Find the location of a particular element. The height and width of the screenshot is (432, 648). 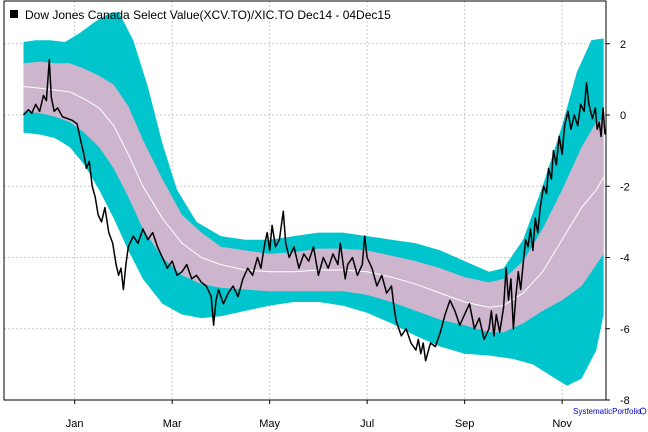

legend-swatch is located at coordinates (14, 14).